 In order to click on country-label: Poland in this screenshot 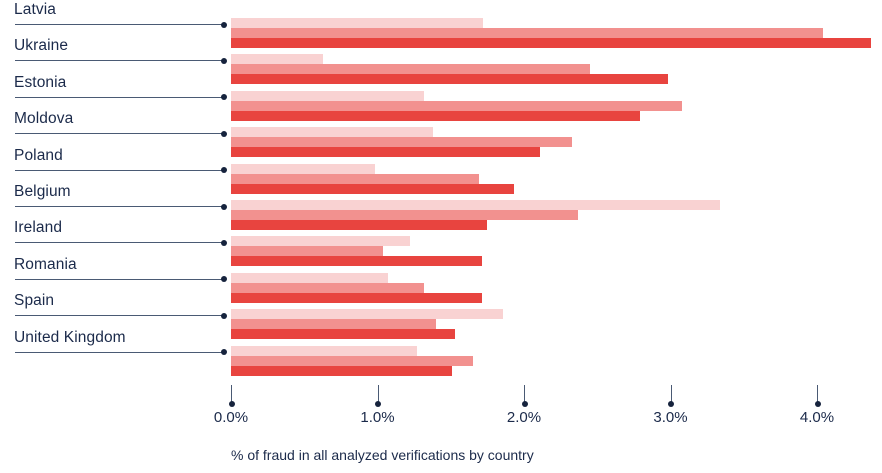, I will do `click(38, 155)`.